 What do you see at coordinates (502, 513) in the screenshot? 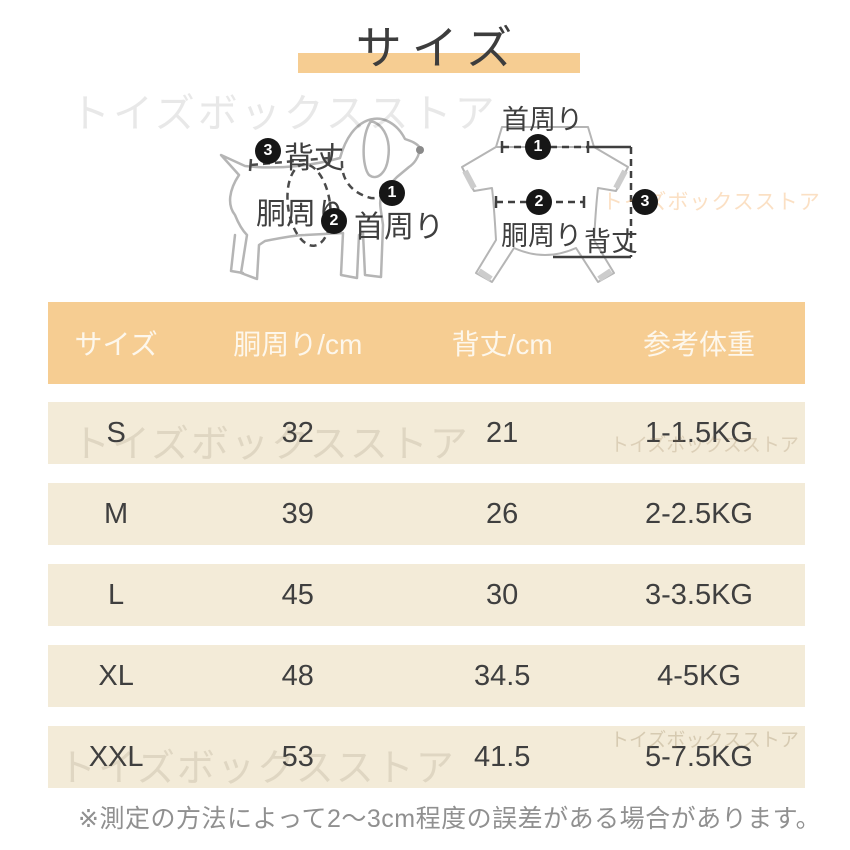
I see `cell-back: 26` at bounding box center [502, 513].